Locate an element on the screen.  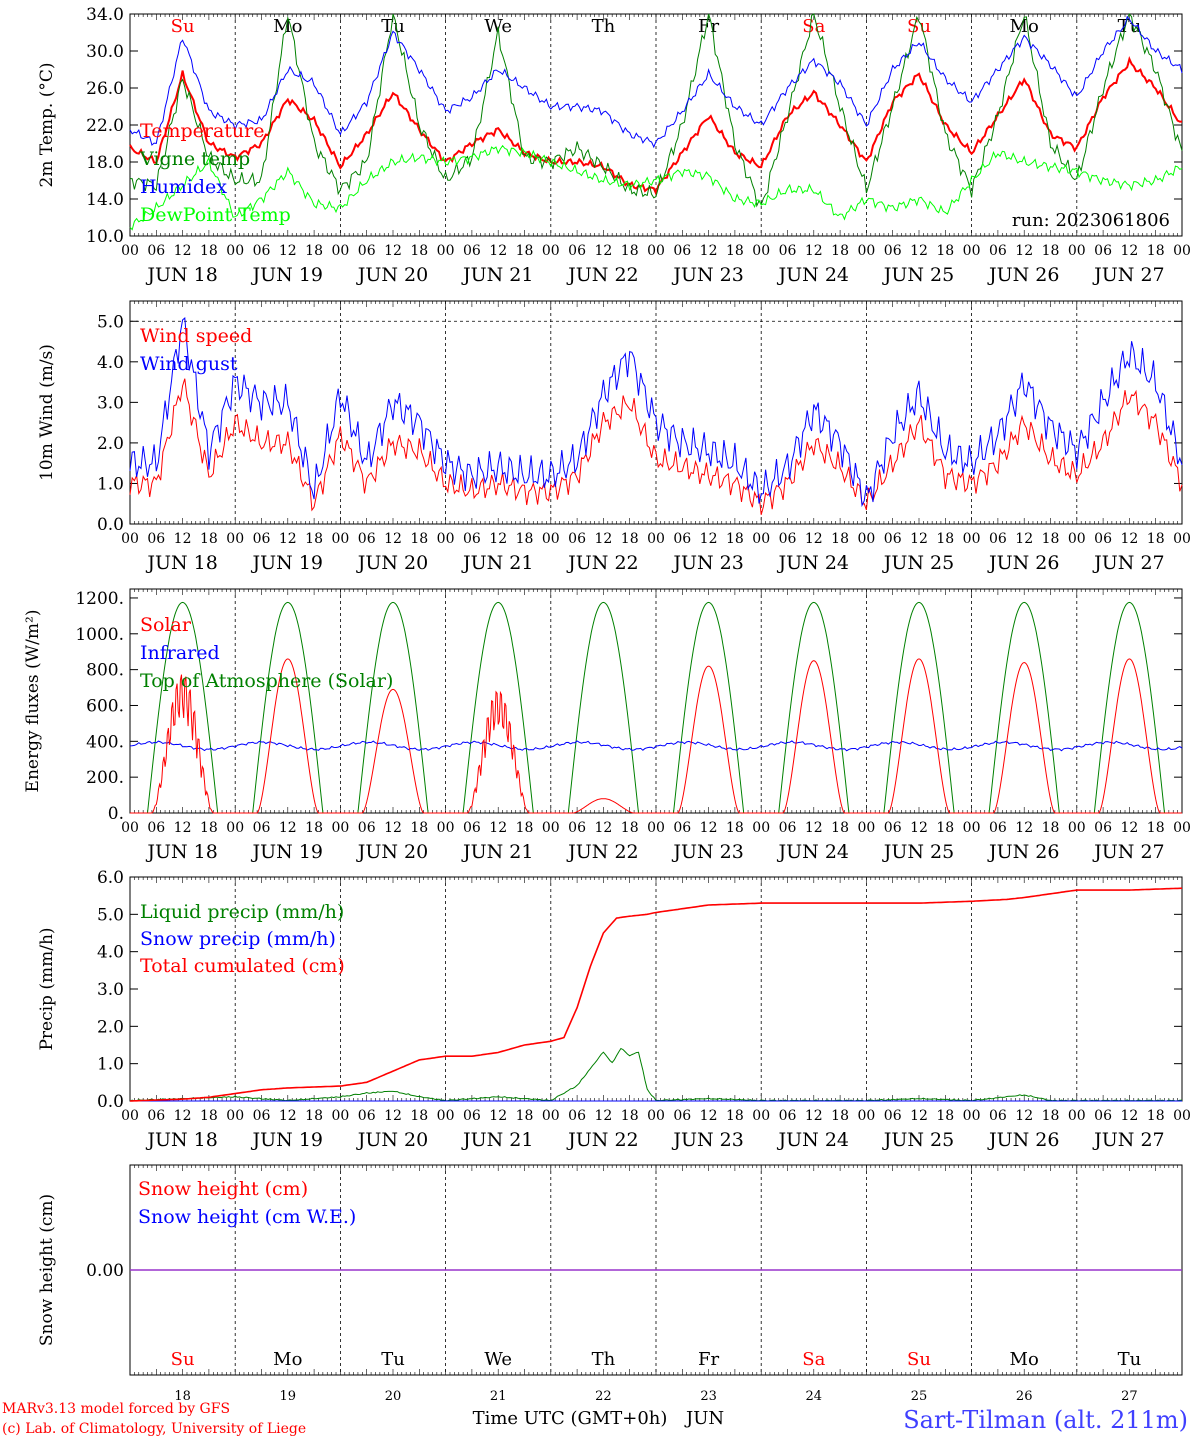
y-tick-label: 1200. is located at coordinates (99, 599).